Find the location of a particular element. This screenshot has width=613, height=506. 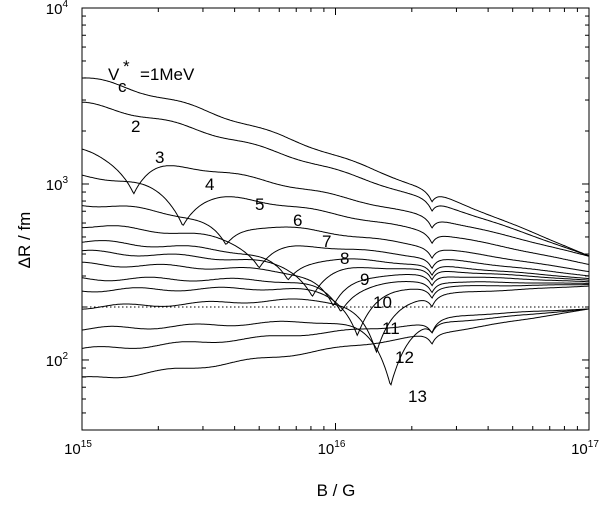

x-tick-label: 1016 is located at coordinates (332, 448).